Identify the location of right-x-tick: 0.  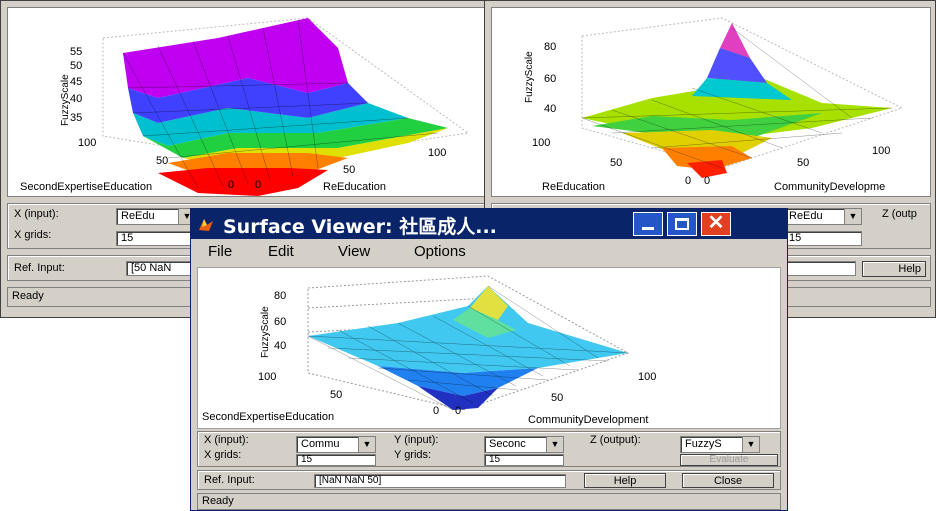
(707, 181).